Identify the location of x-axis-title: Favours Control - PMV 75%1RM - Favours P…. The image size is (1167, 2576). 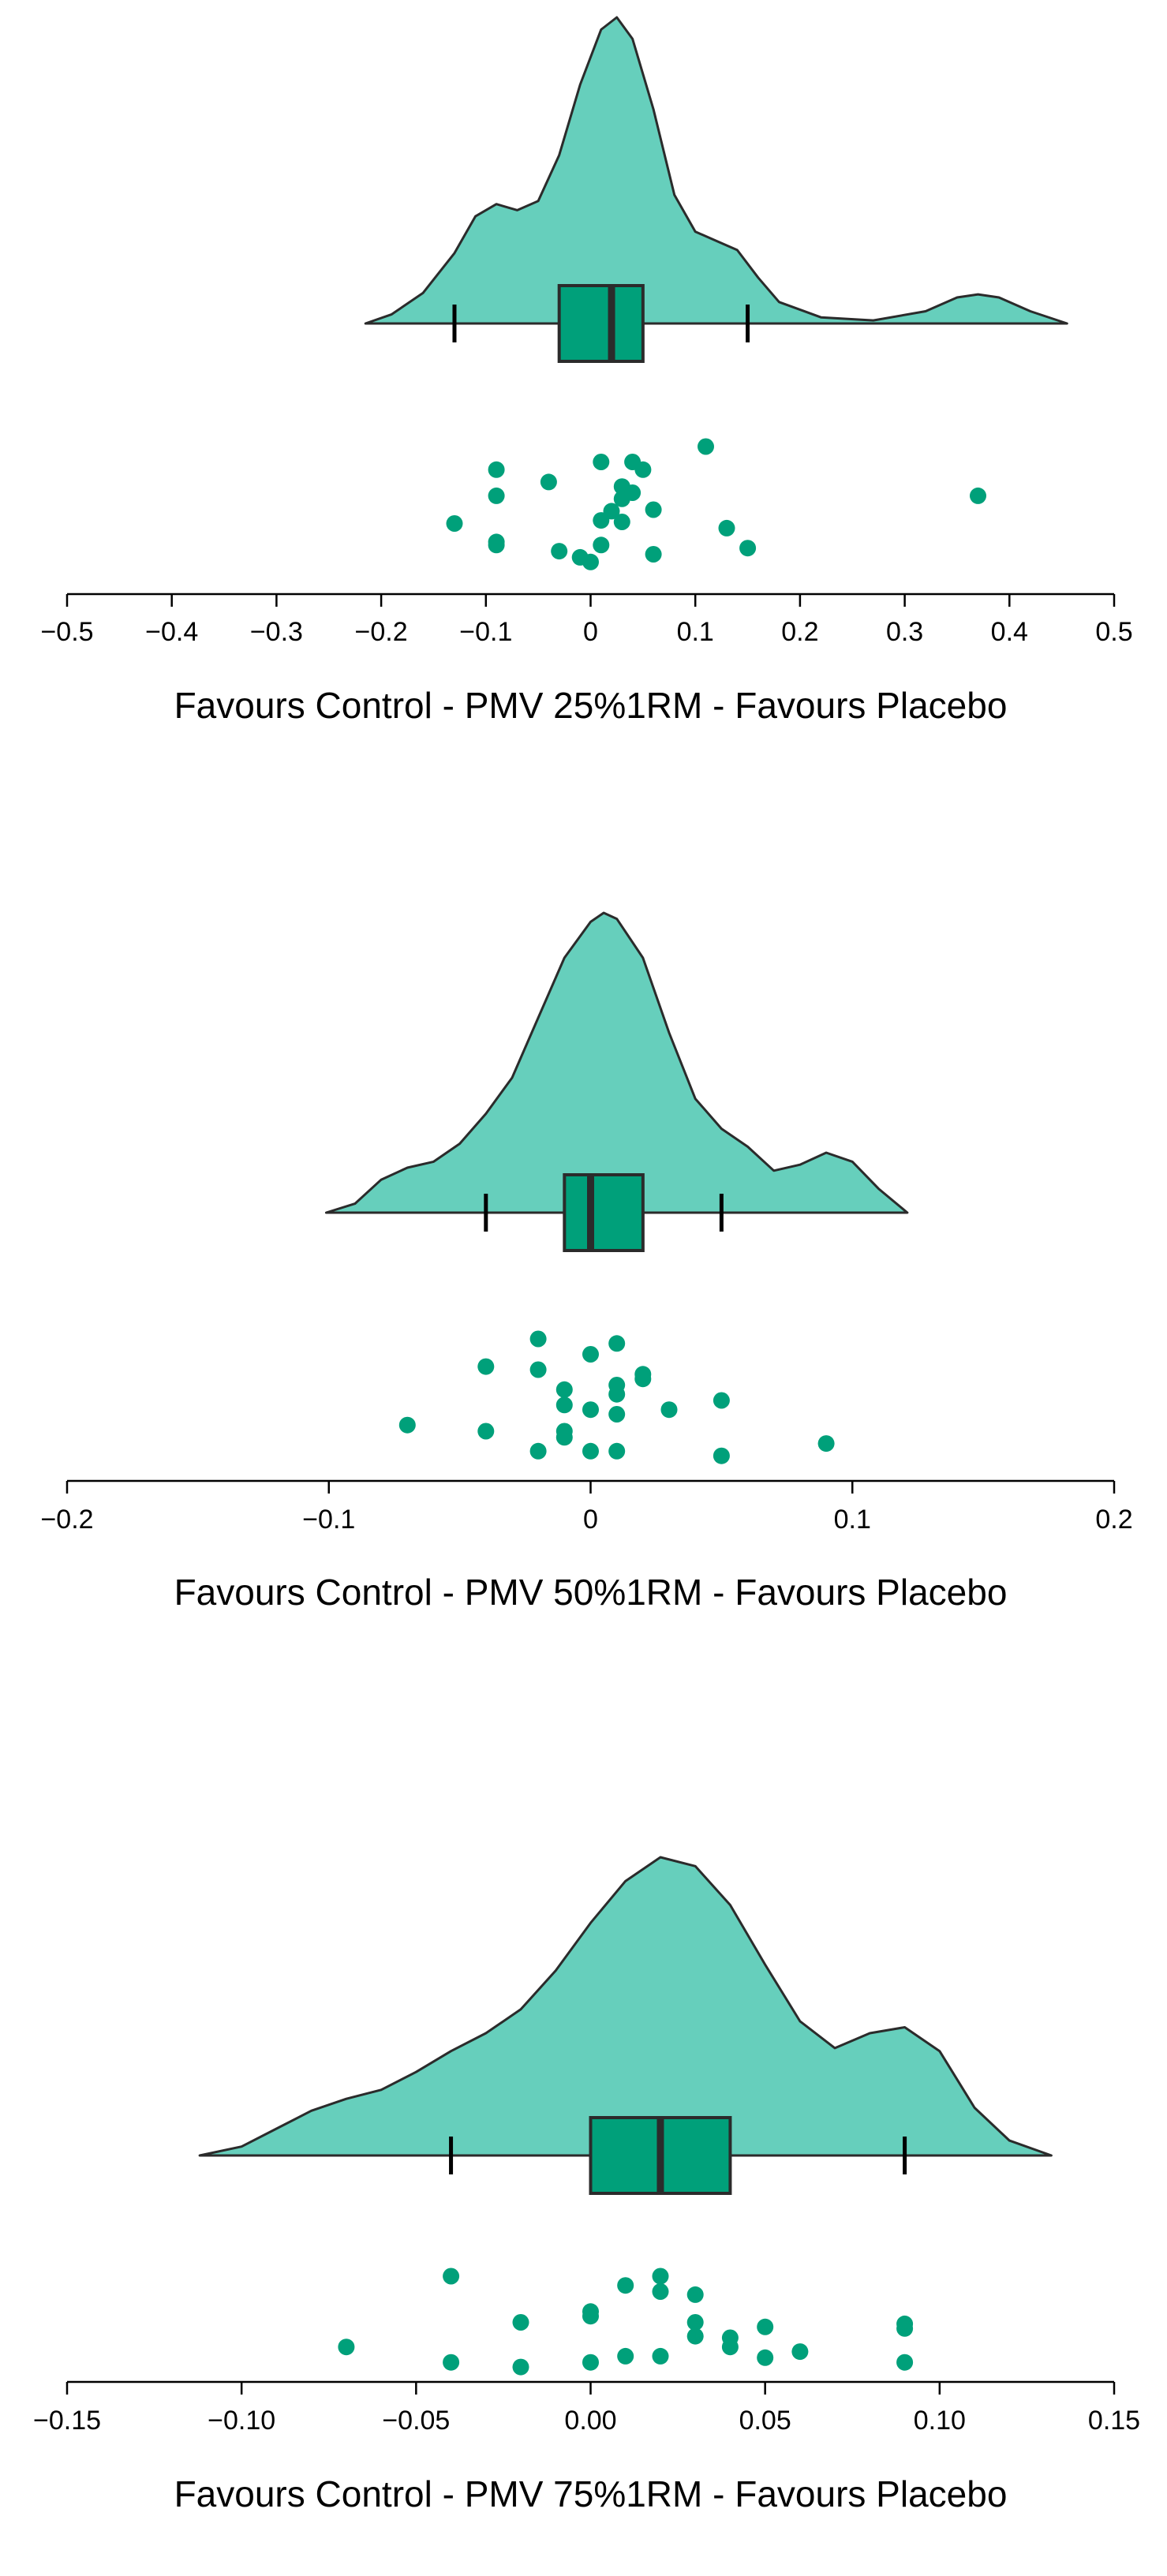
(591, 2493).